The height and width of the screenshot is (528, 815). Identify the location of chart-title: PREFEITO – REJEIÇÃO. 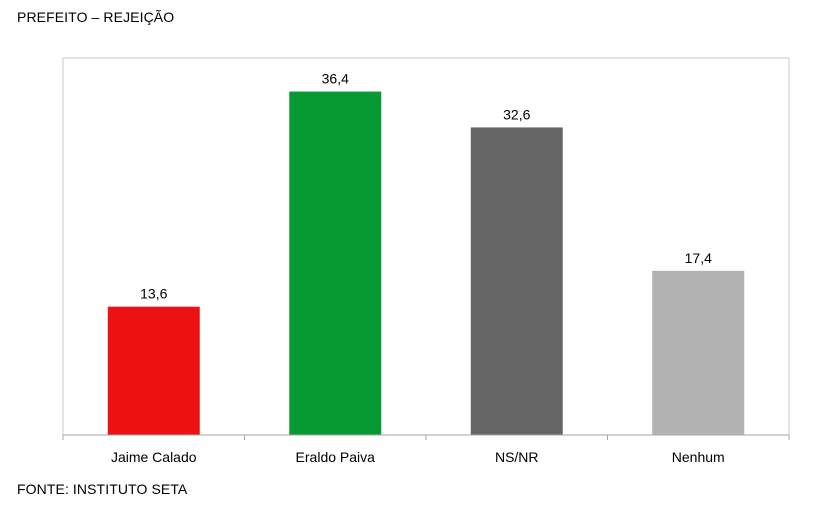
(96, 17).